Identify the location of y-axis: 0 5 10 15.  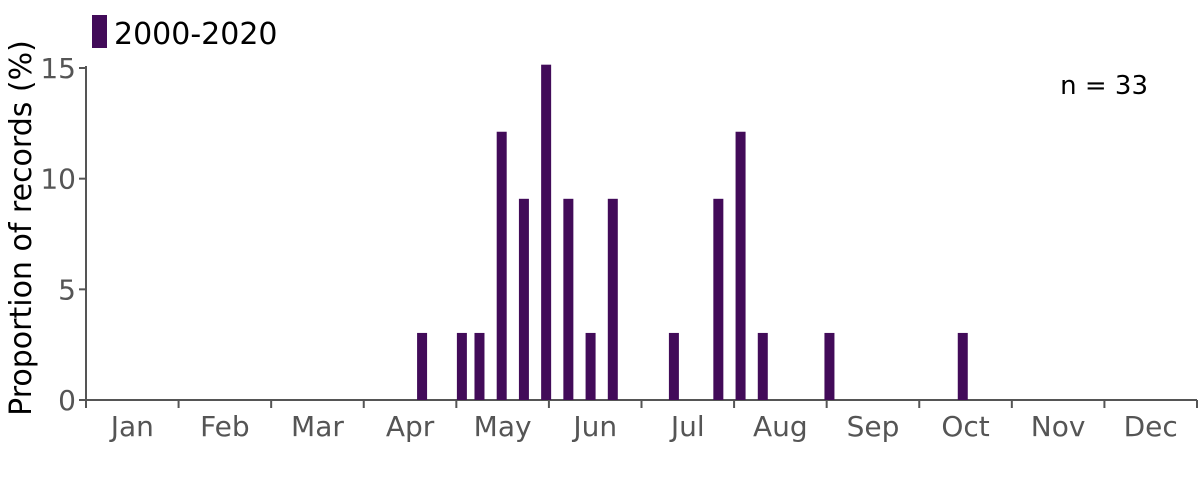
(63, 234).